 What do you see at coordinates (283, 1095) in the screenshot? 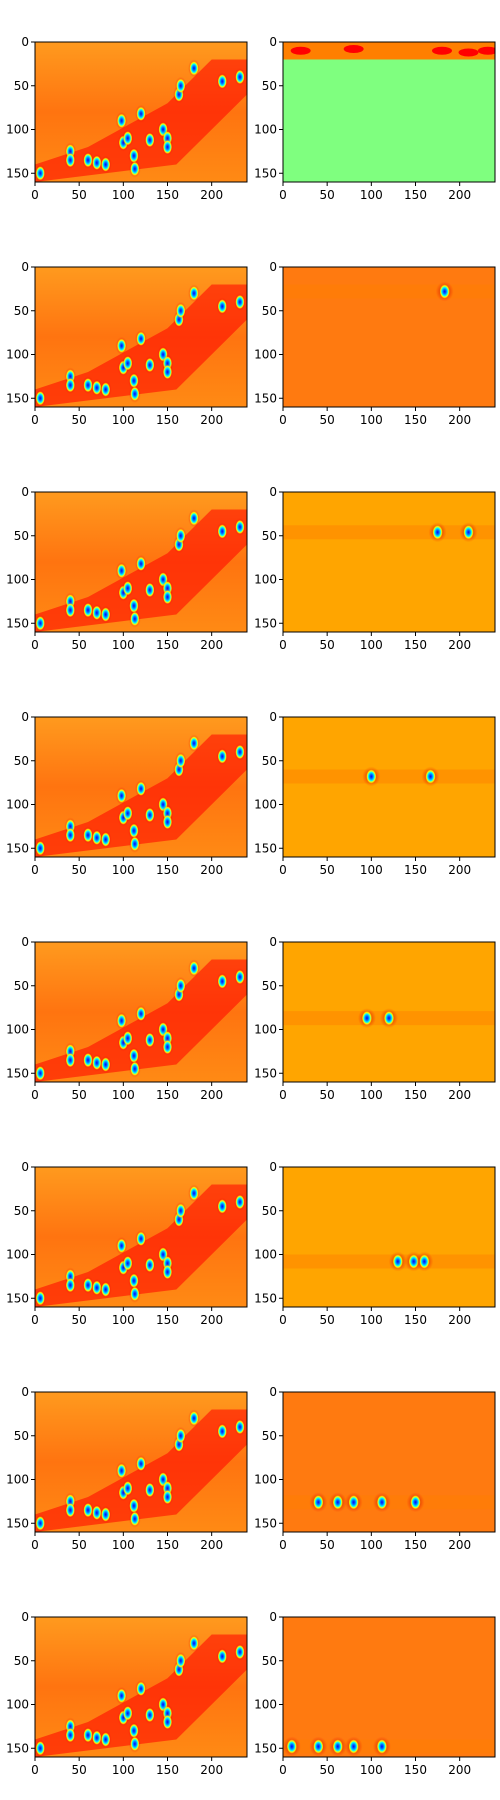
I see `x-tick-label: 0` at bounding box center [283, 1095].